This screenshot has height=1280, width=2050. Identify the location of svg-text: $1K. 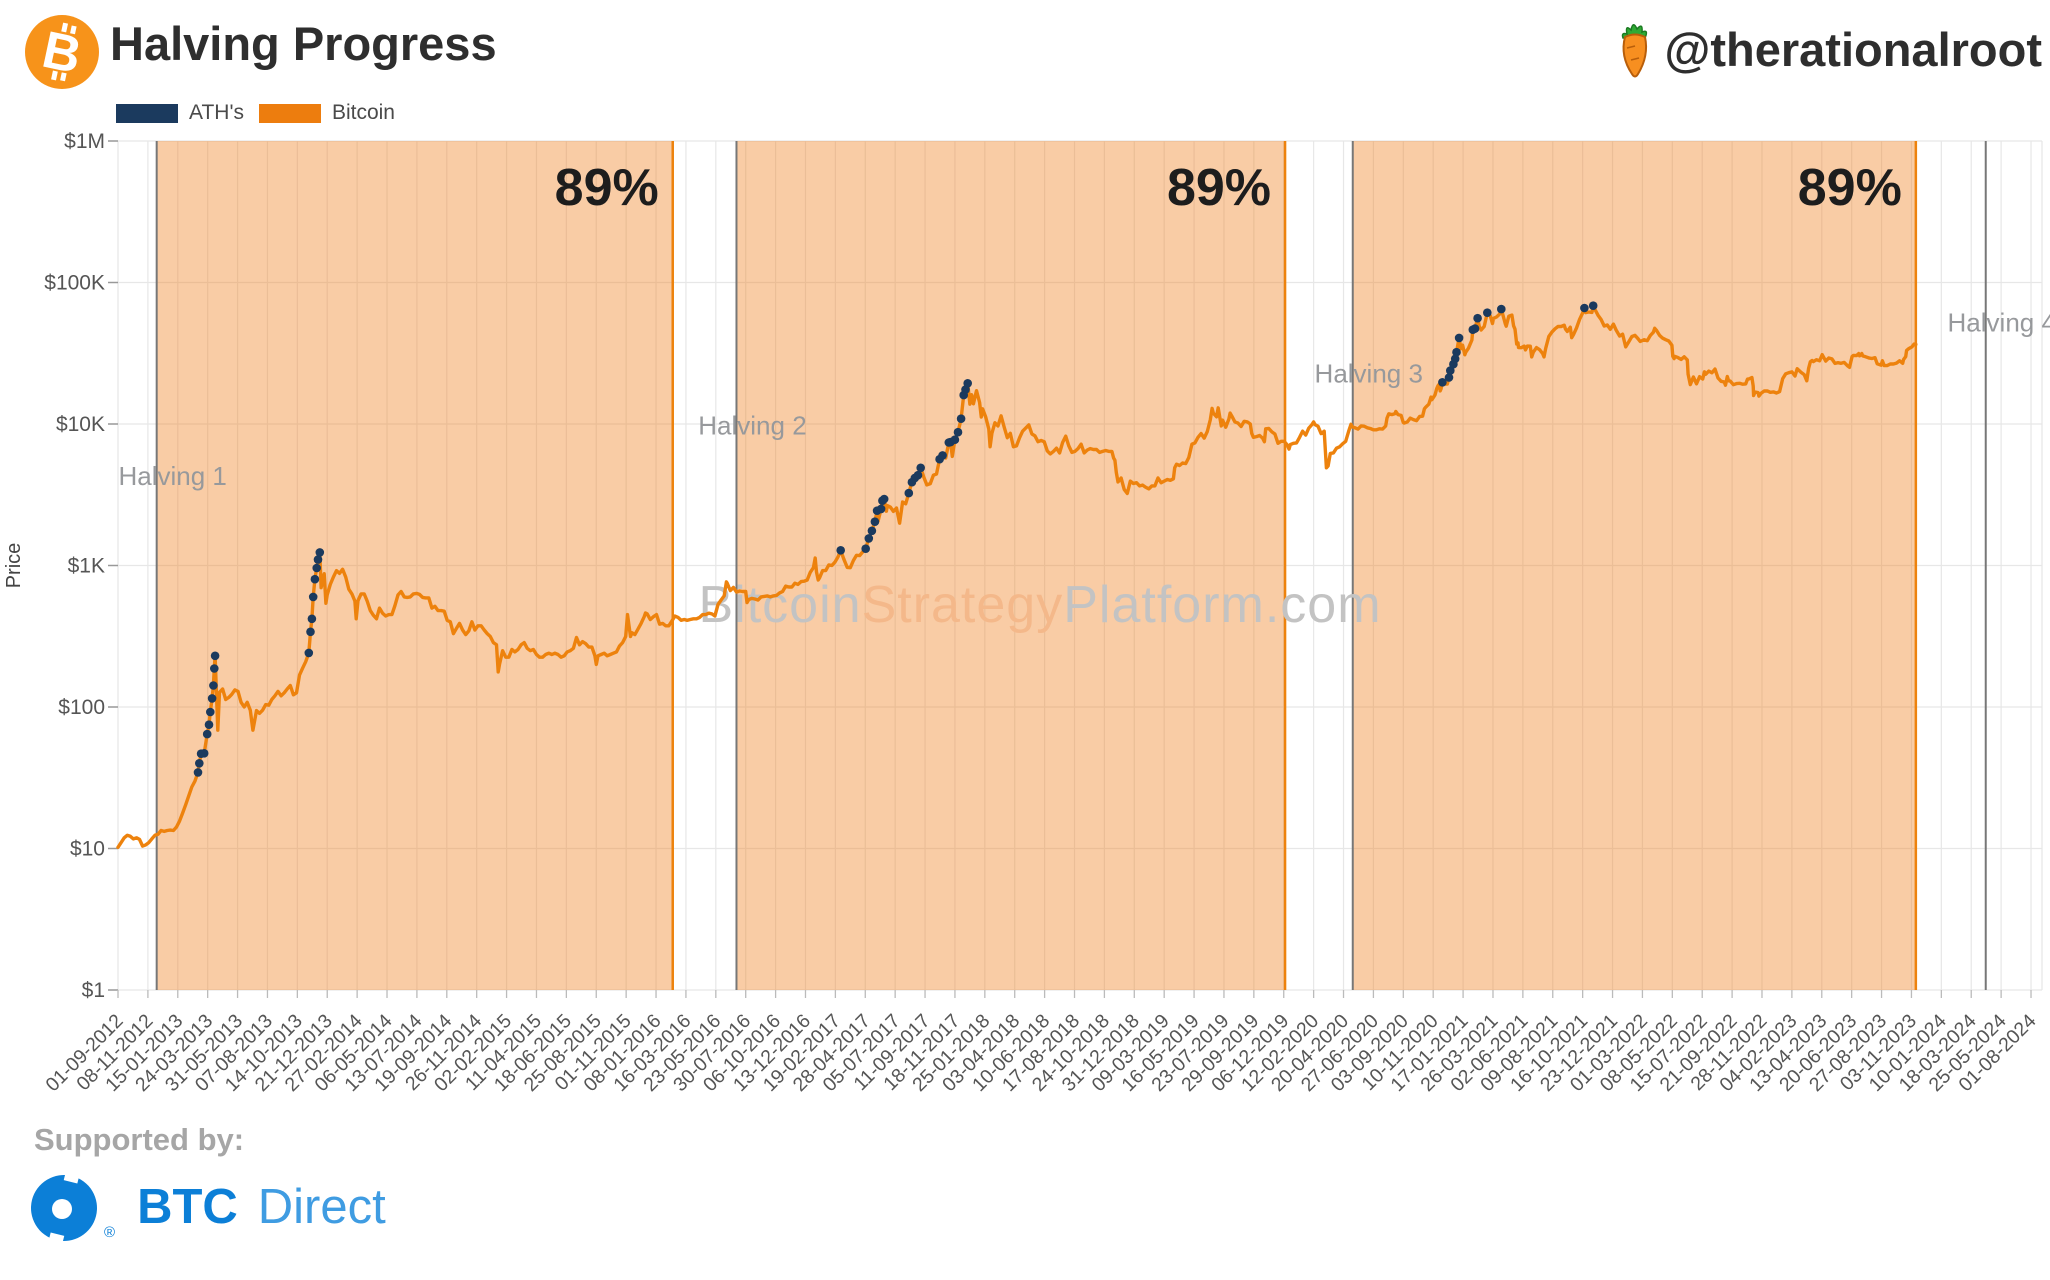
(86, 566).